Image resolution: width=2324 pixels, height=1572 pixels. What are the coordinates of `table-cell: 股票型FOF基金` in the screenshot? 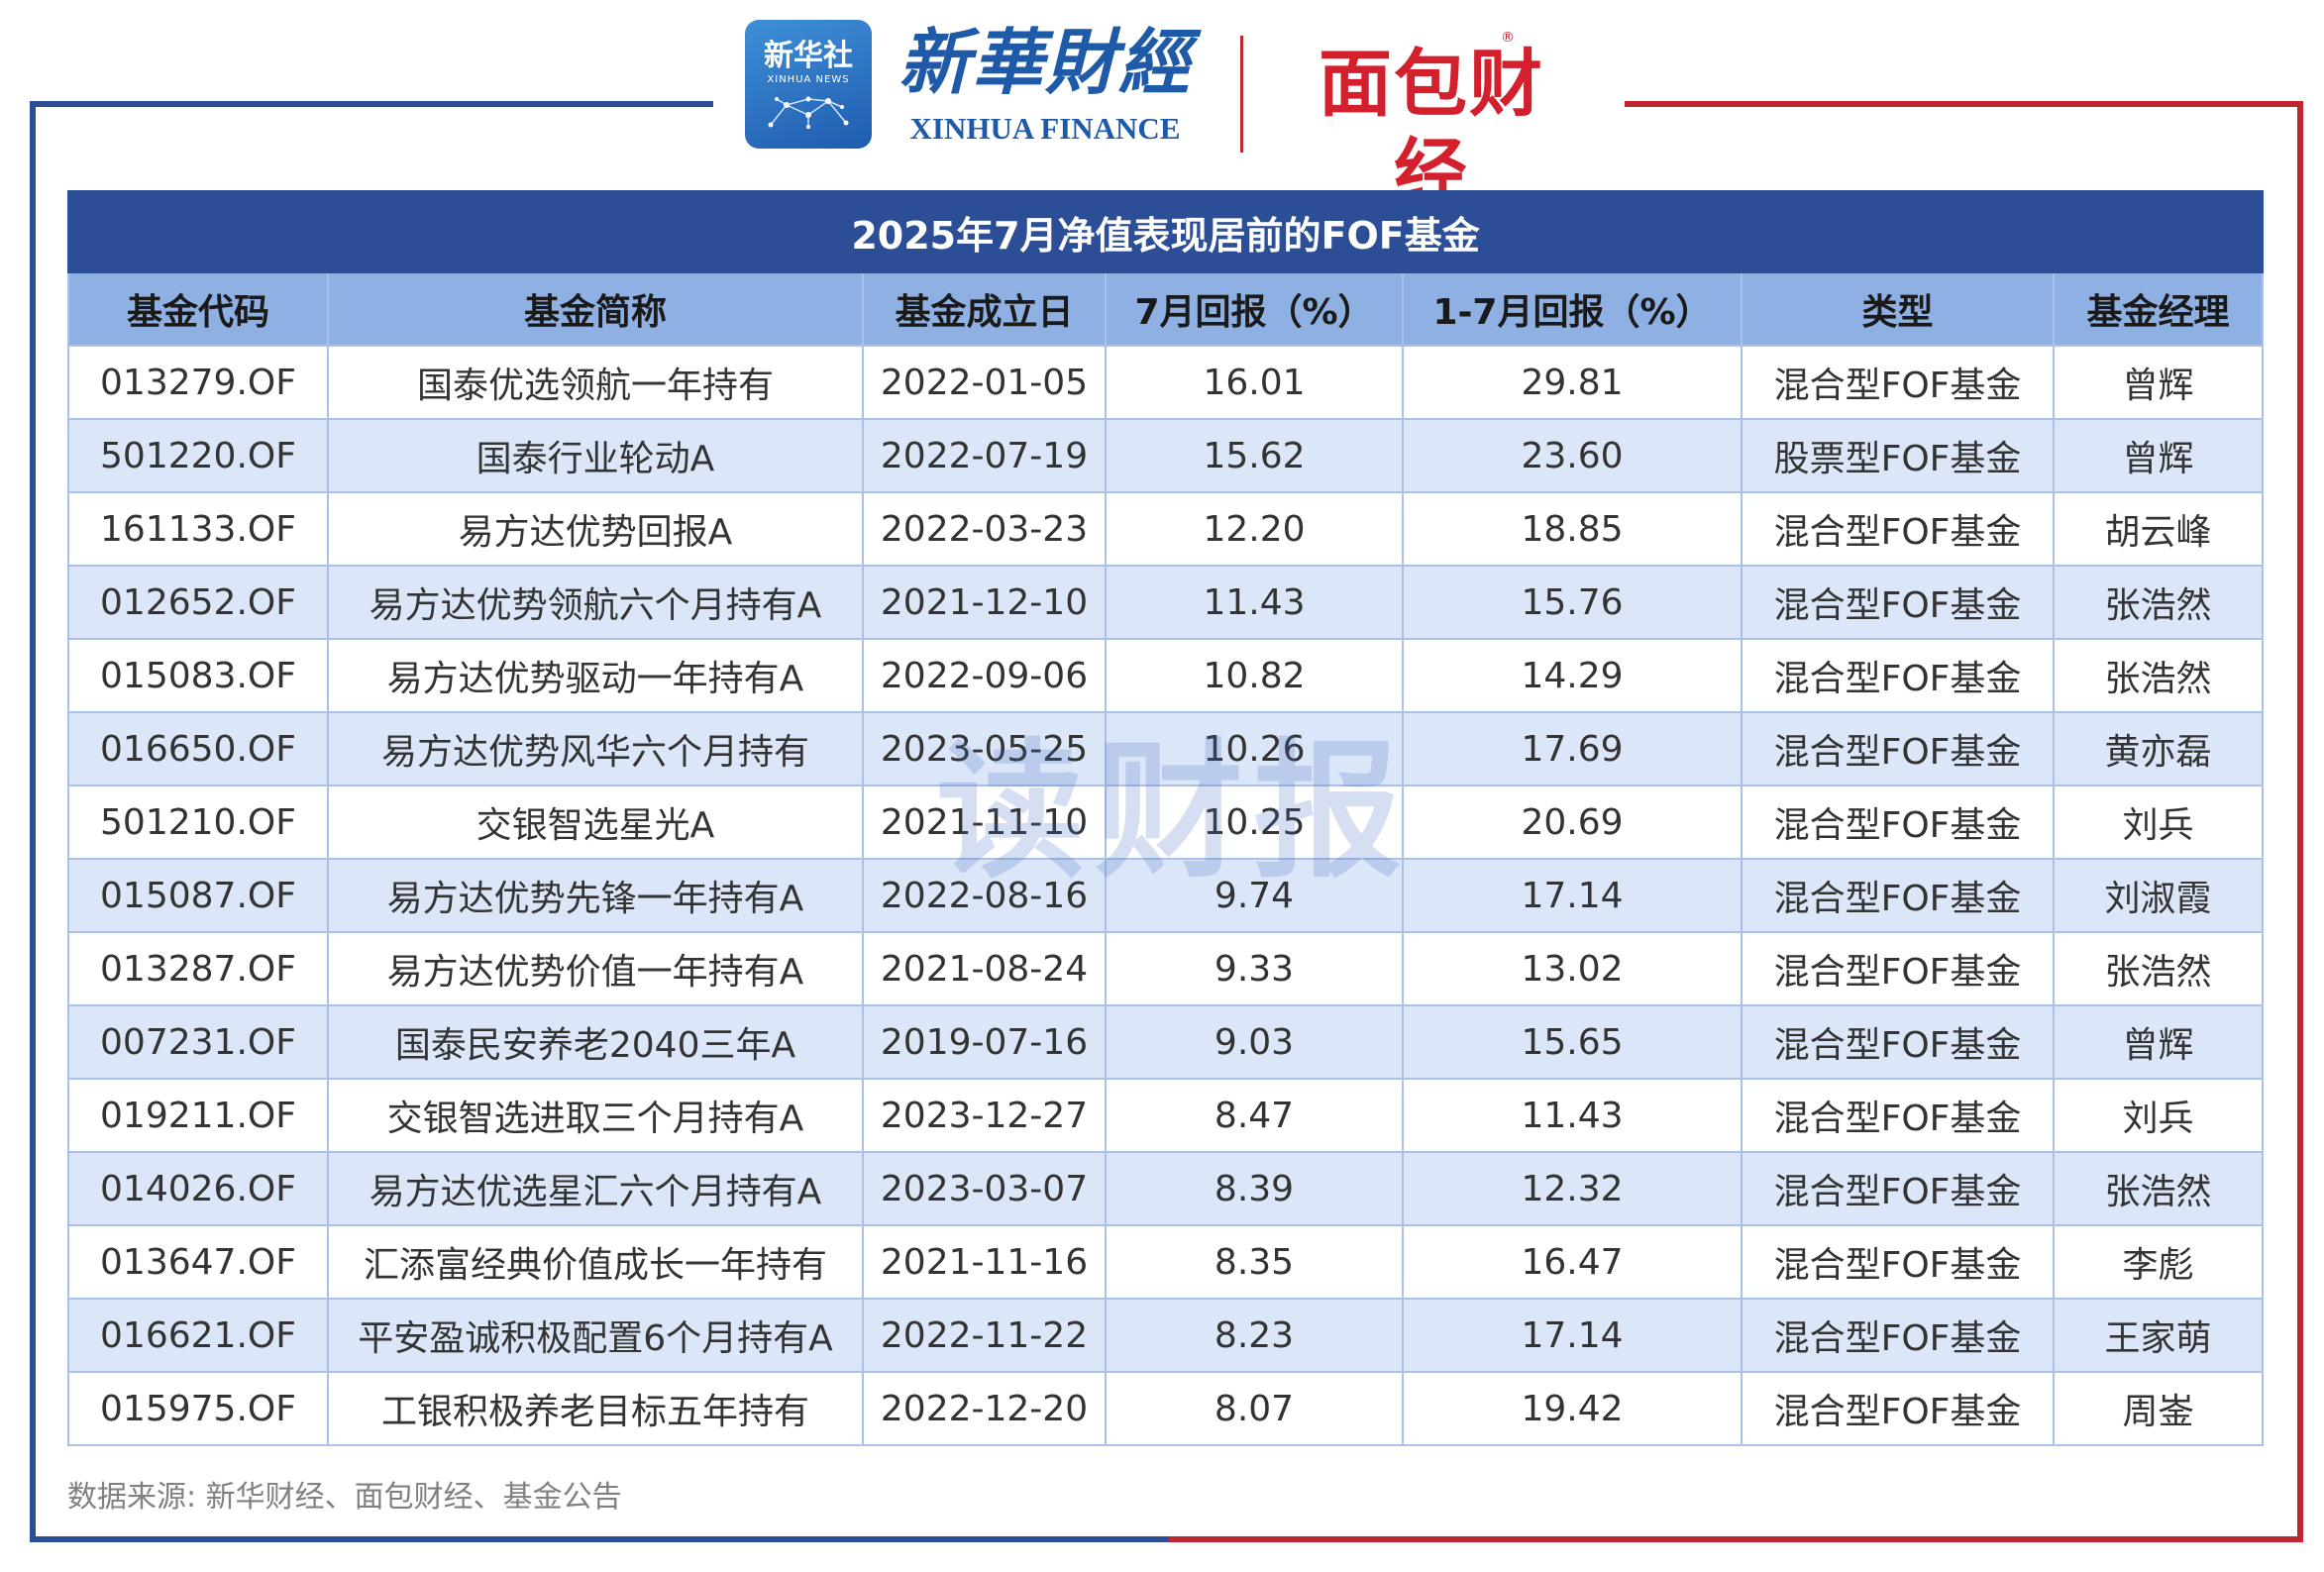 It's located at (1898, 455).